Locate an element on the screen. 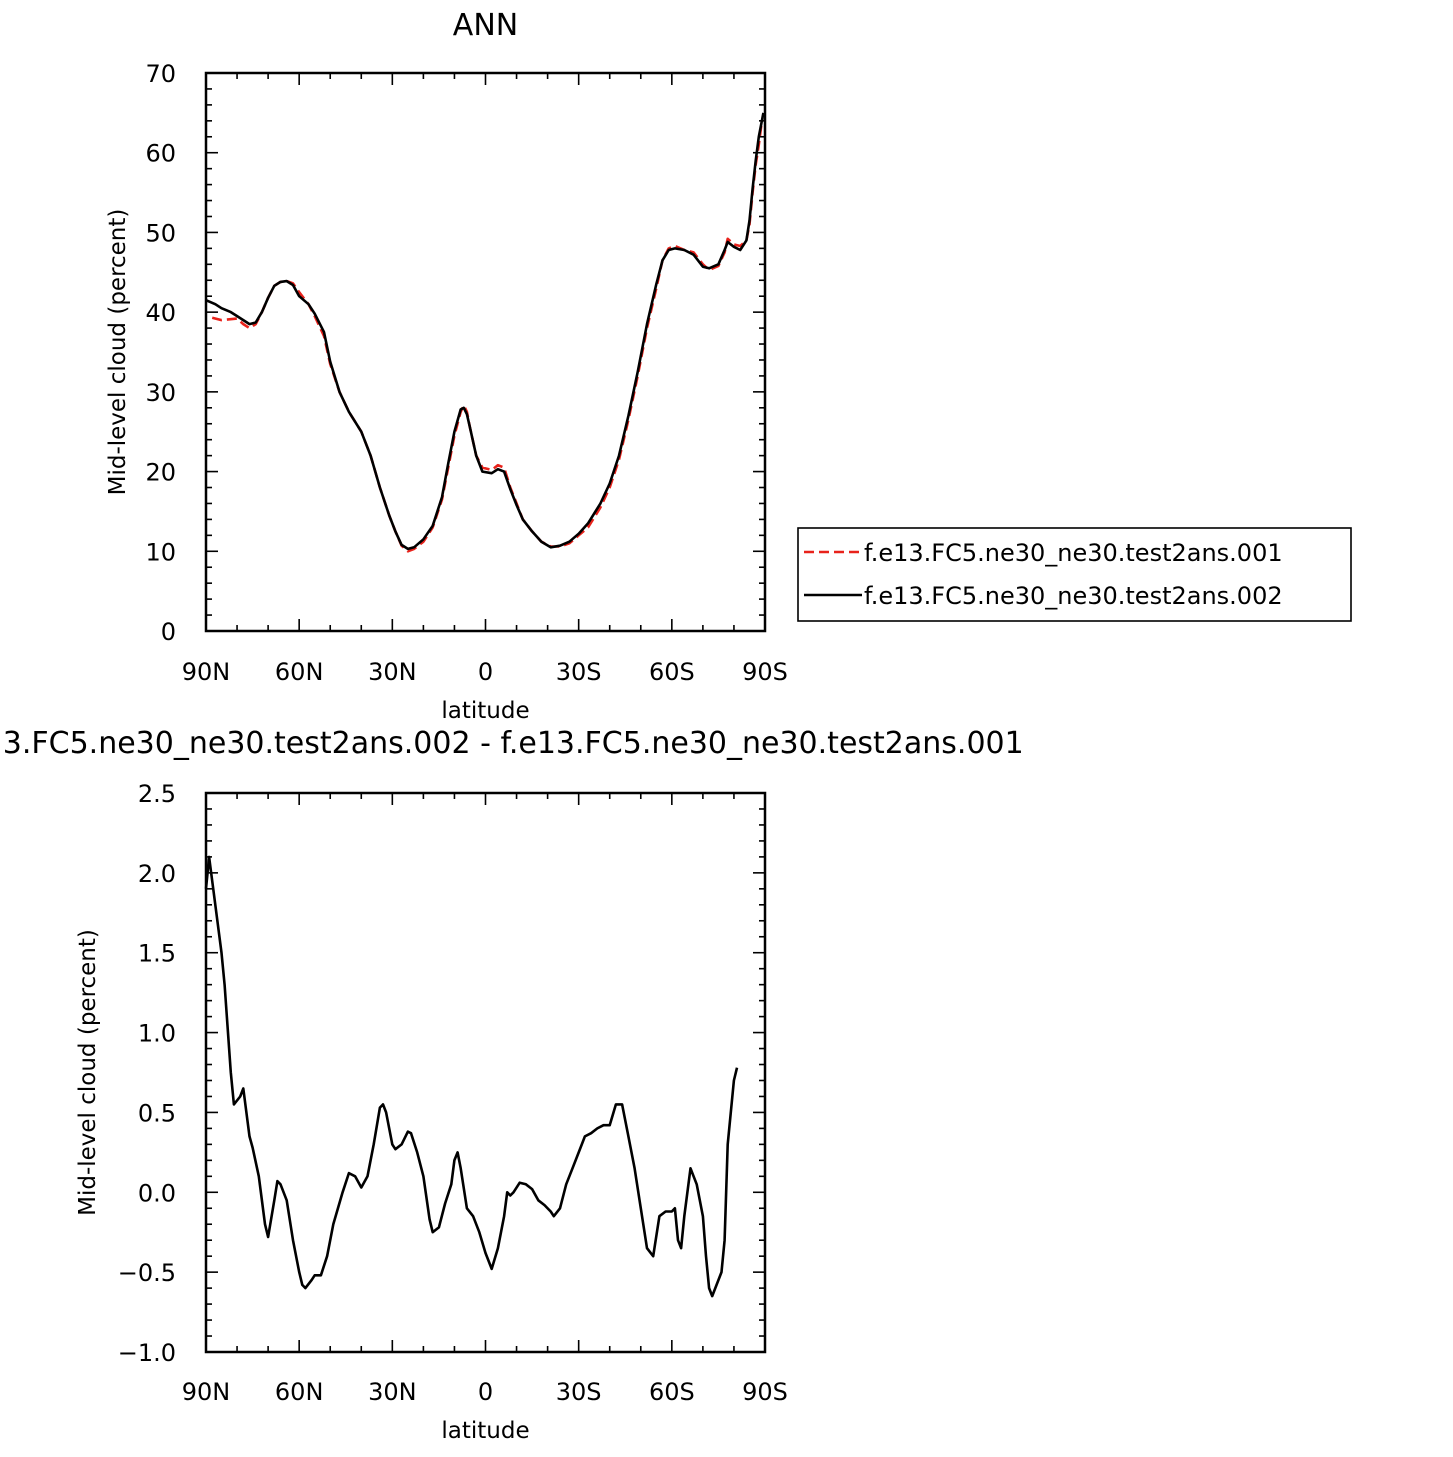 The image size is (1453, 1457). y-tick-label: 60 is located at coordinates (160, 154).